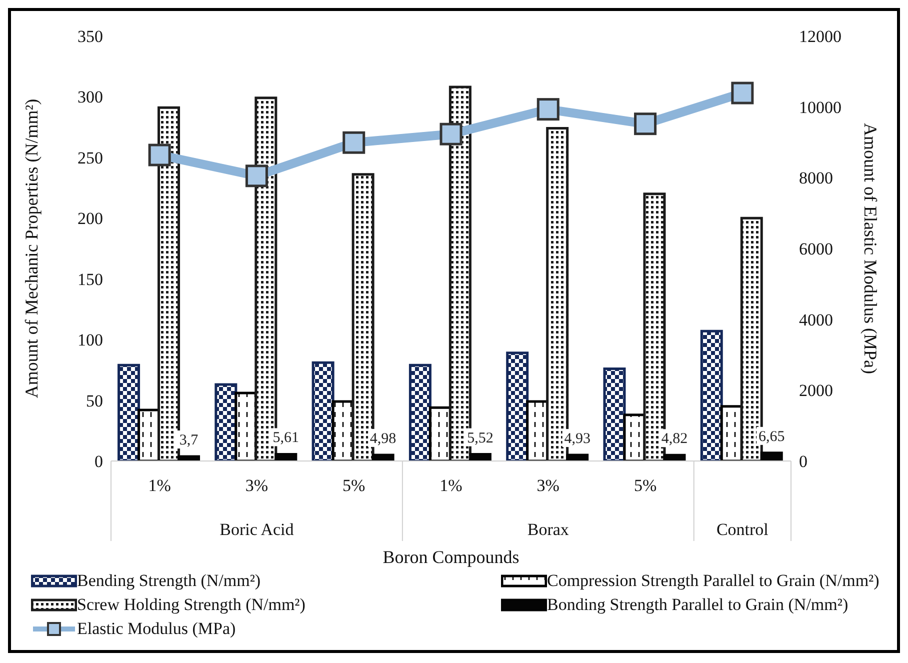 This screenshot has width=908, height=663. Describe the element at coordinates (771, 436) in the screenshot. I see `data-label: 6,65` at that location.